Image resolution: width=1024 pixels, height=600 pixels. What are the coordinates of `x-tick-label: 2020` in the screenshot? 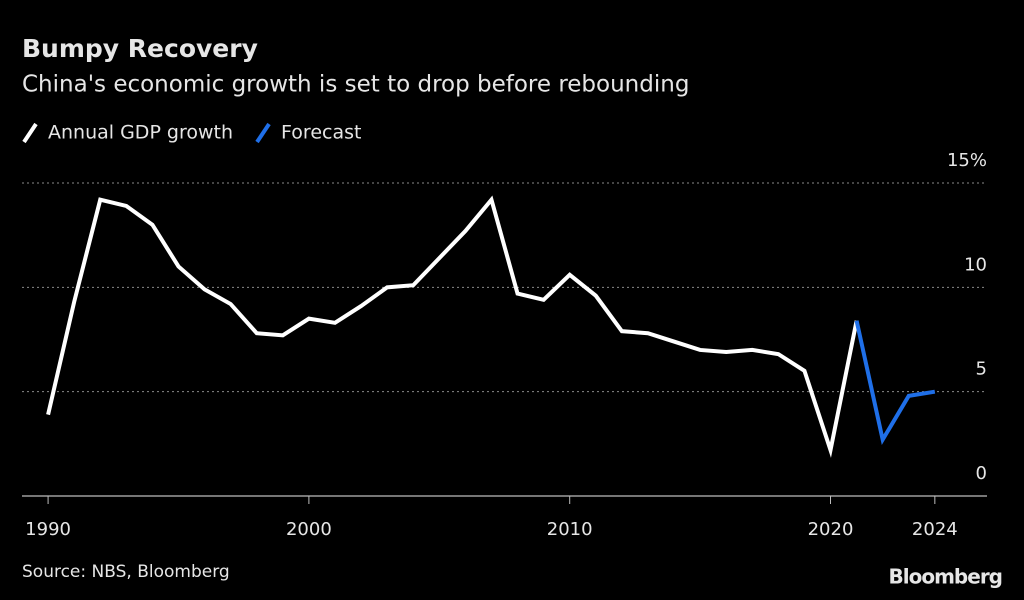 It's located at (831, 529).